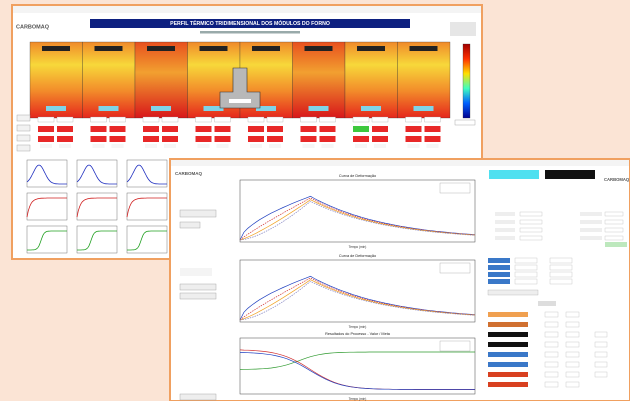  I want to click on header-button, so click(547, 303).